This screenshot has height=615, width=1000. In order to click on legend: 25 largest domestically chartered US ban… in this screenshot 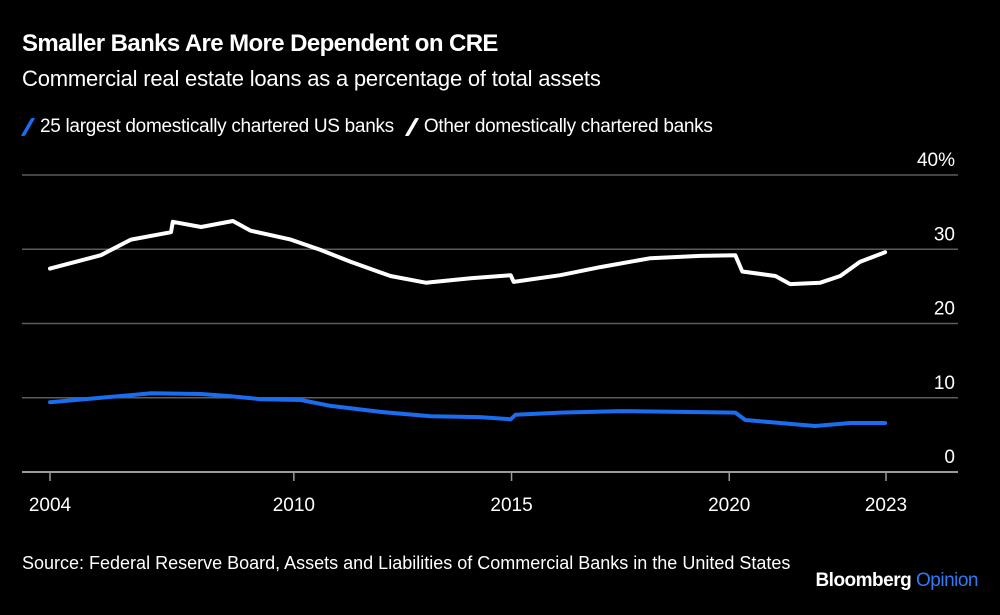, I will do `click(372, 127)`.